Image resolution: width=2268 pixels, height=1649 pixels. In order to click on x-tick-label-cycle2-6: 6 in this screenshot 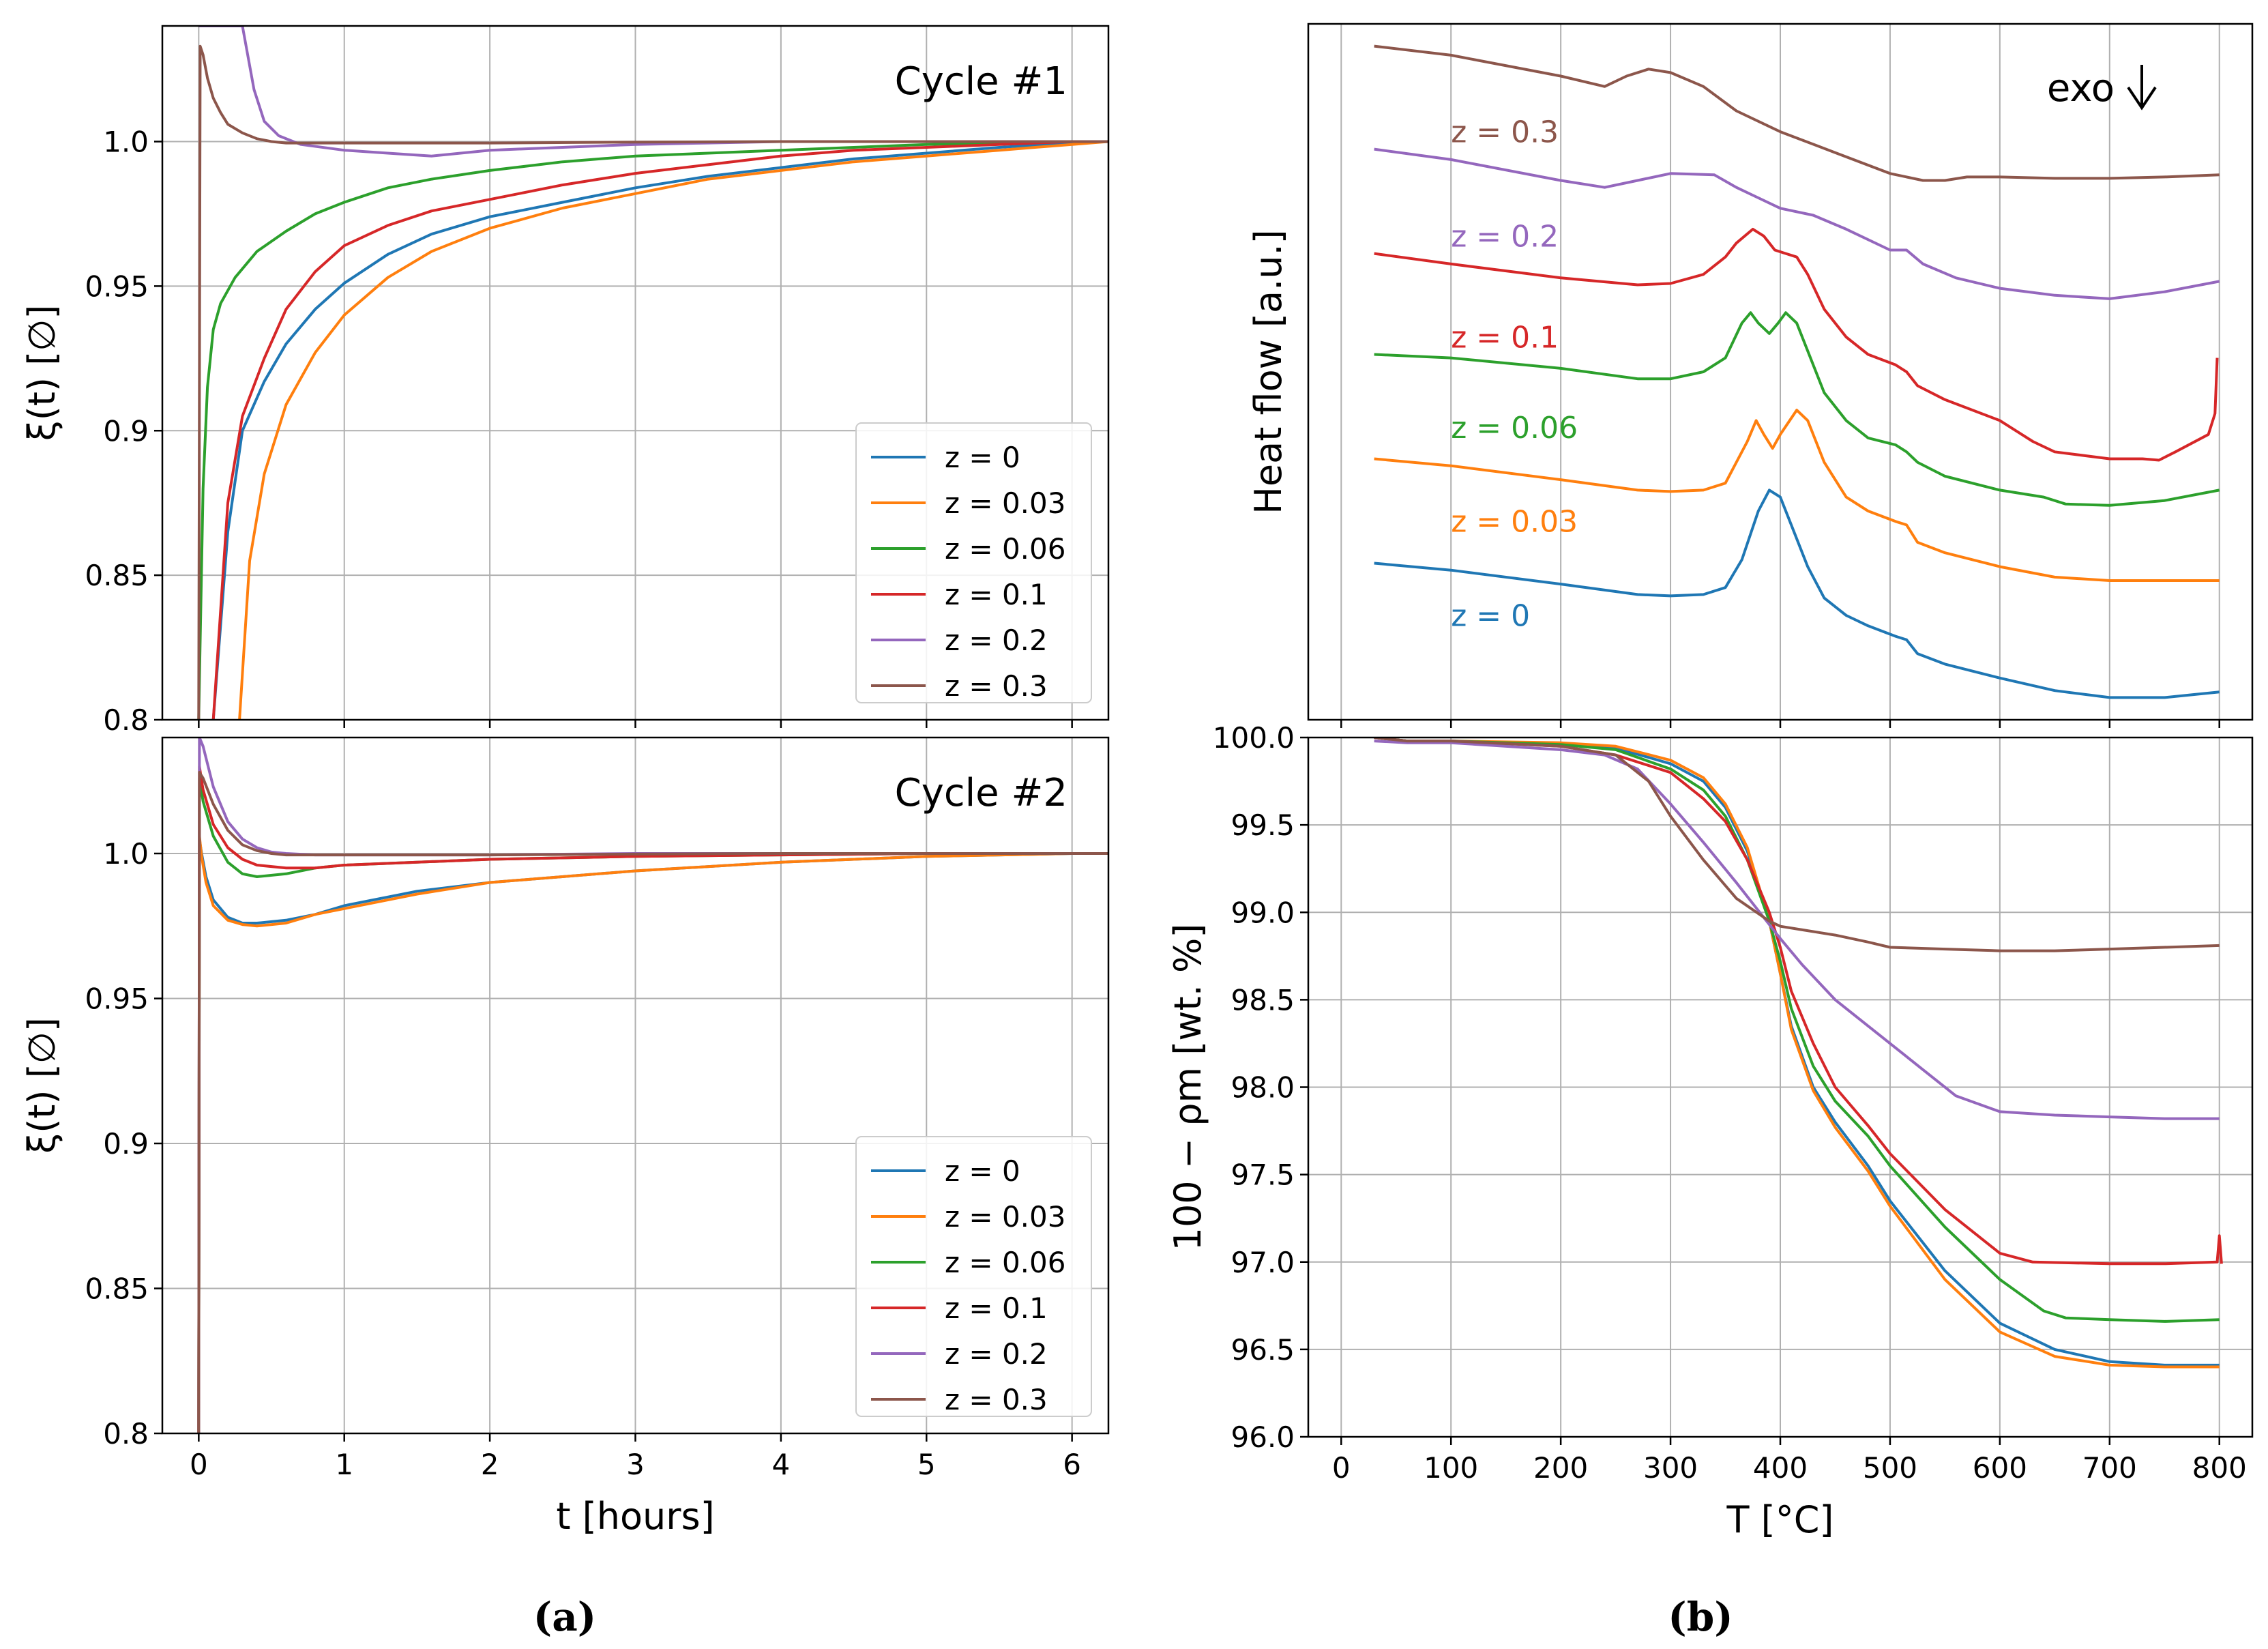, I will do `click(1072, 1464)`.